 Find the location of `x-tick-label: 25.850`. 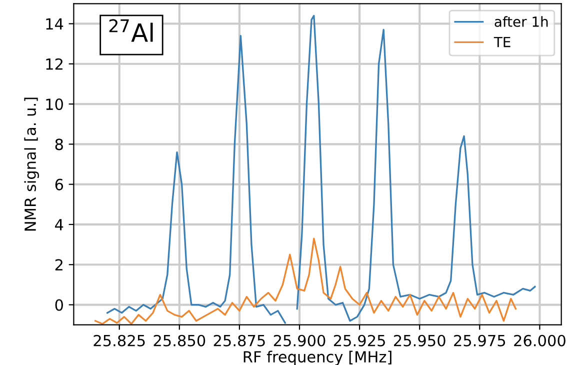

x-tick-label: 25.850 is located at coordinates (180, 340).